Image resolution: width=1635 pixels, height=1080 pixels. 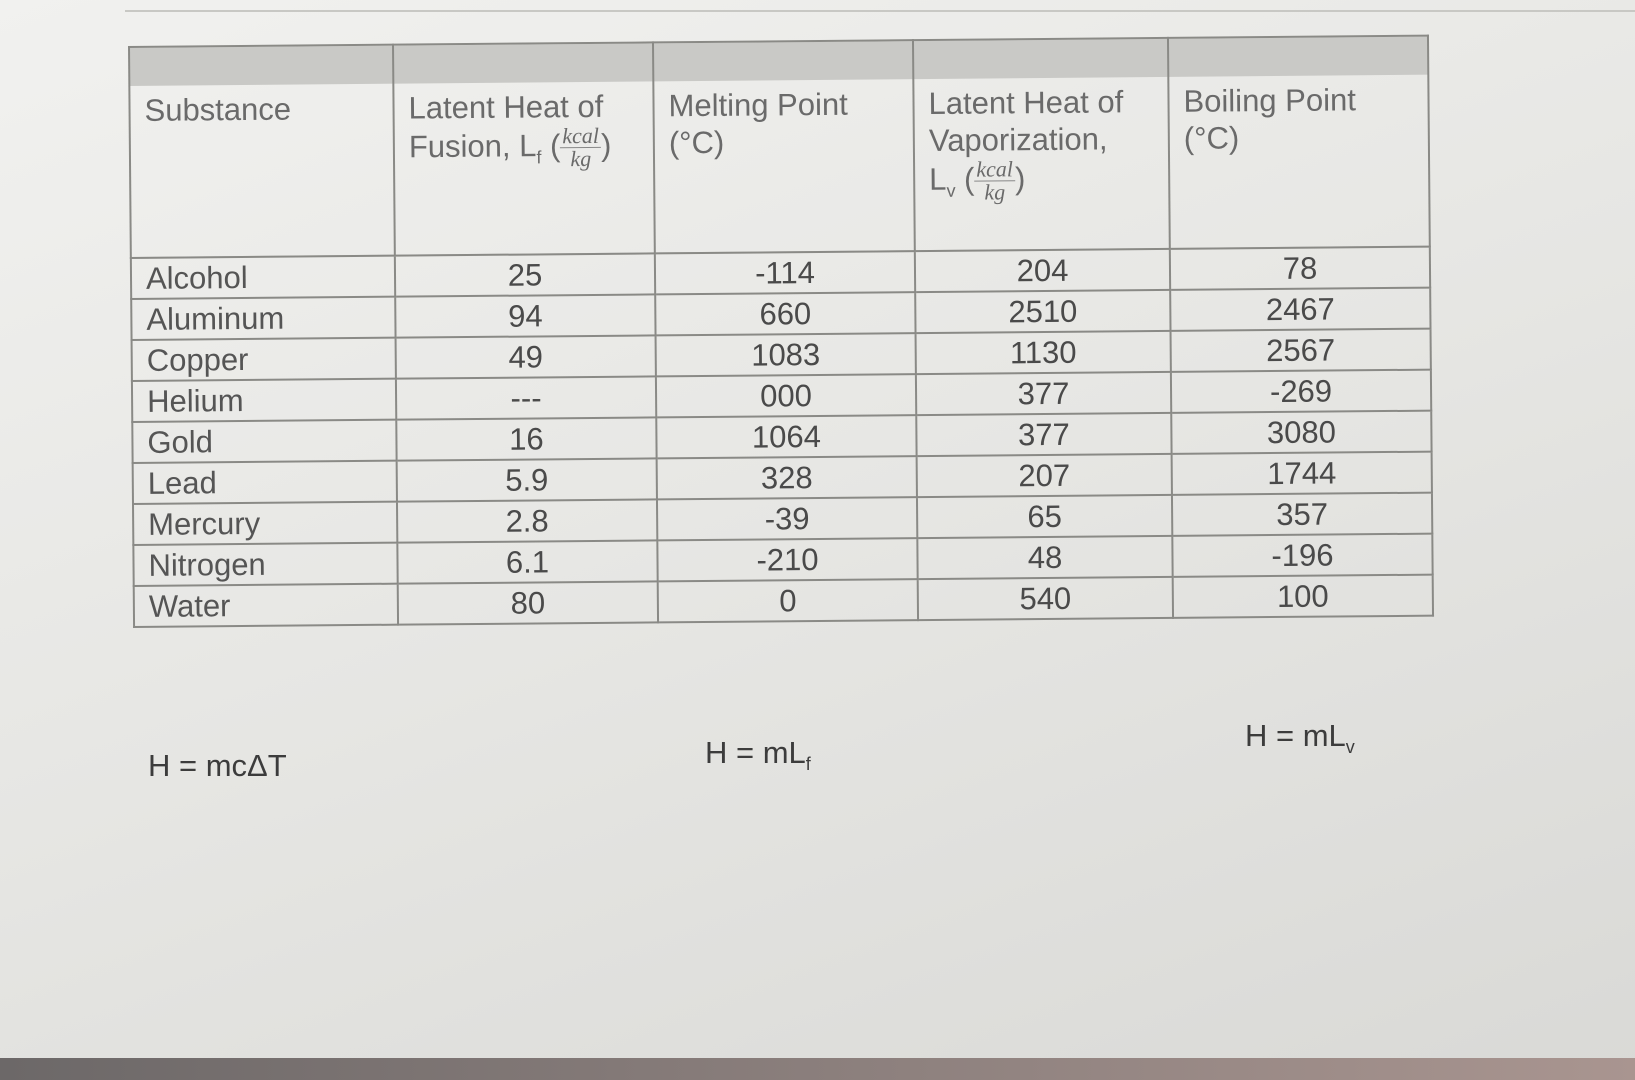 I want to click on formula: H = mLv, so click(x=1300, y=738).